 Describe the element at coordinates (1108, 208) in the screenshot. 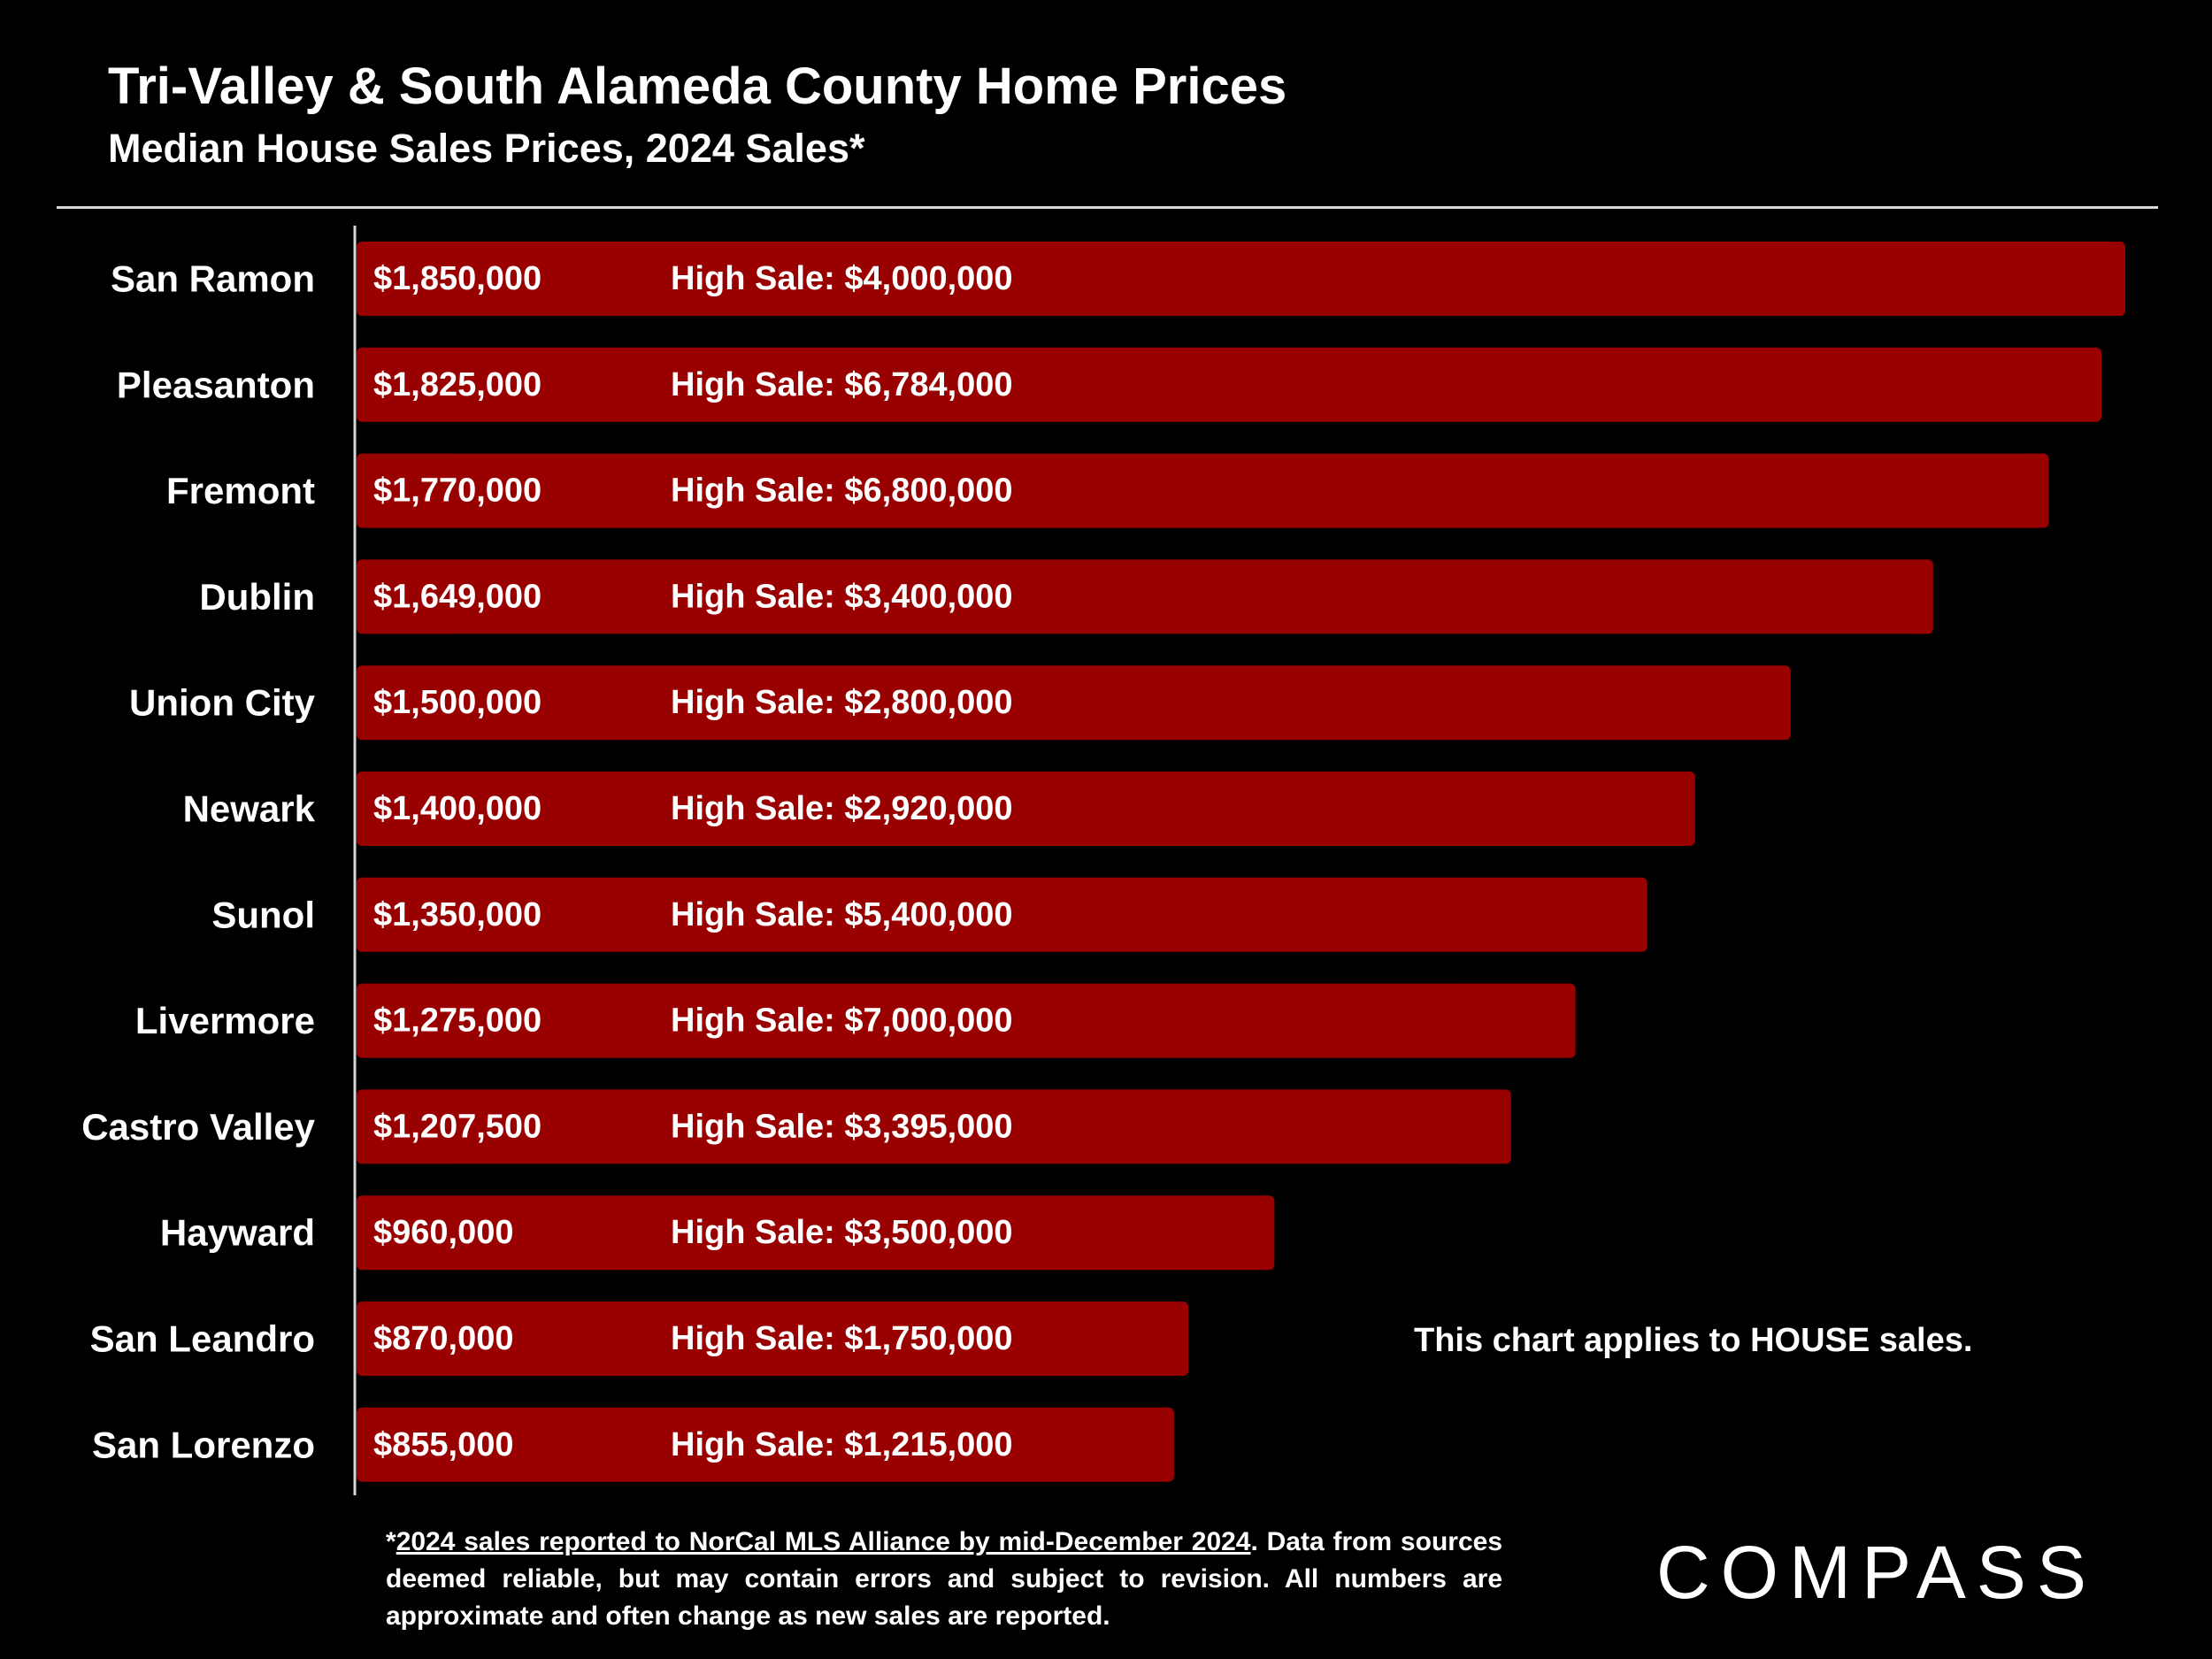

I see `header-divider` at that location.